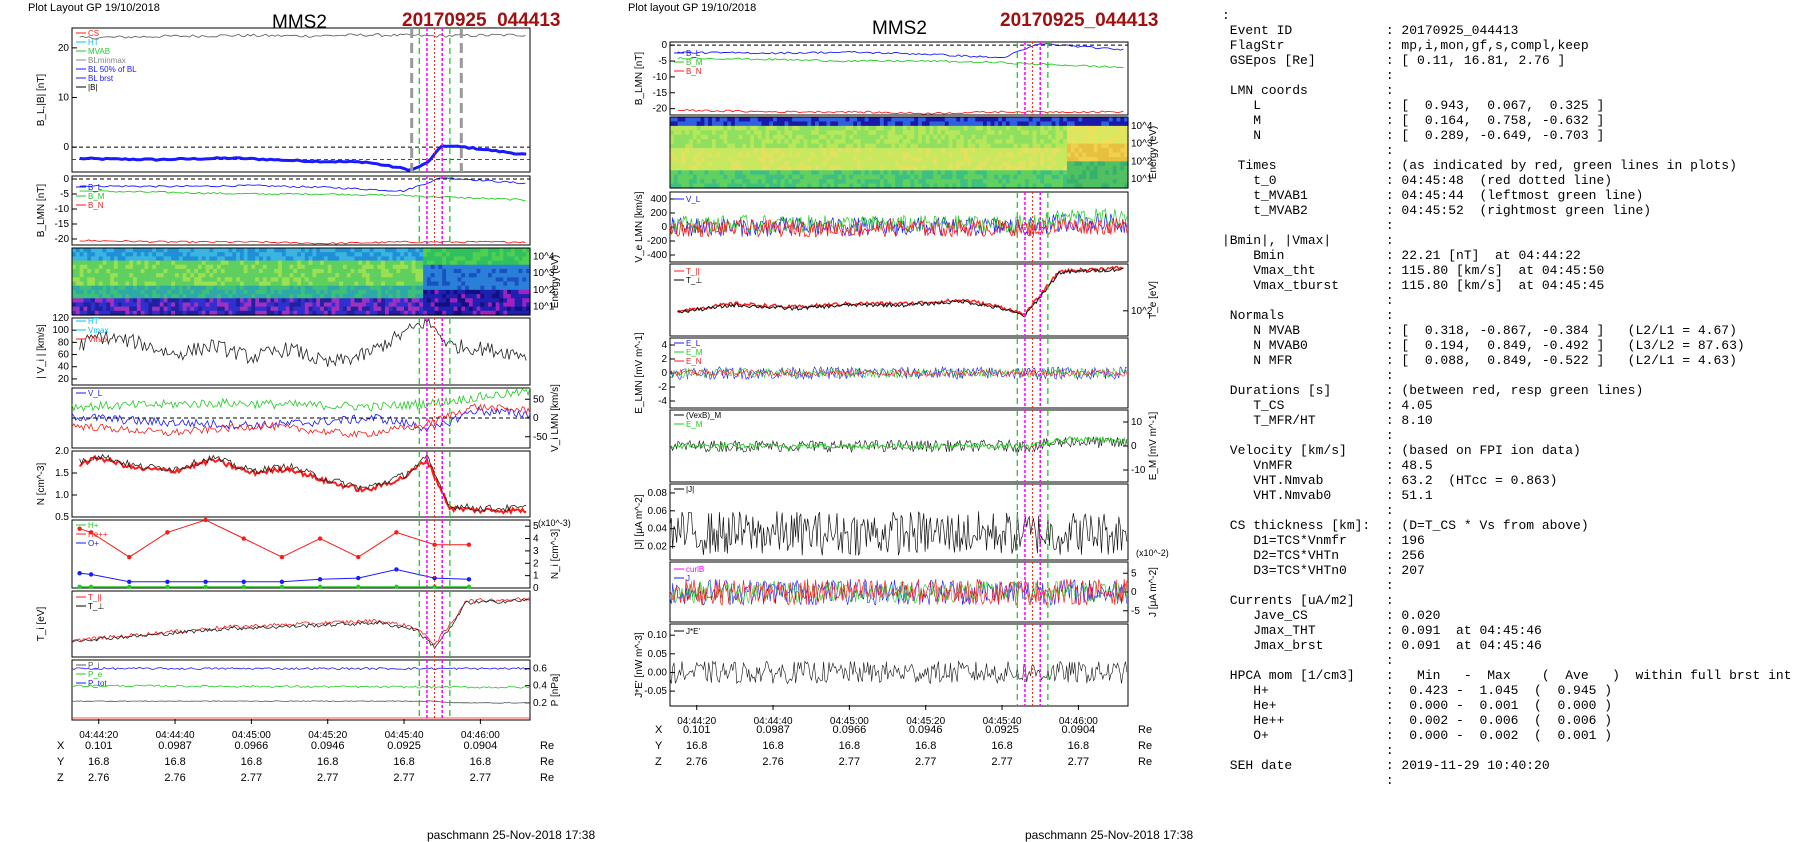 Image resolution: width=1804 pixels, height=842 pixels. What do you see at coordinates (175, 746) in the screenshot?
I see `ephemeris-value: 0.0987` at bounding box center [175, 746].